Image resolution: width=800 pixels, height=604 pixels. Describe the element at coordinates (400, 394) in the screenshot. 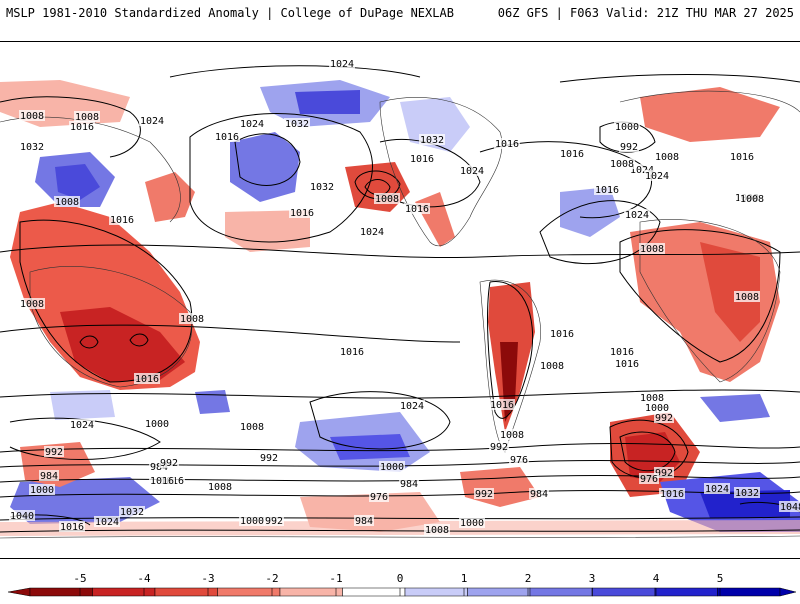

I see `isobar-1016-south` at that location.